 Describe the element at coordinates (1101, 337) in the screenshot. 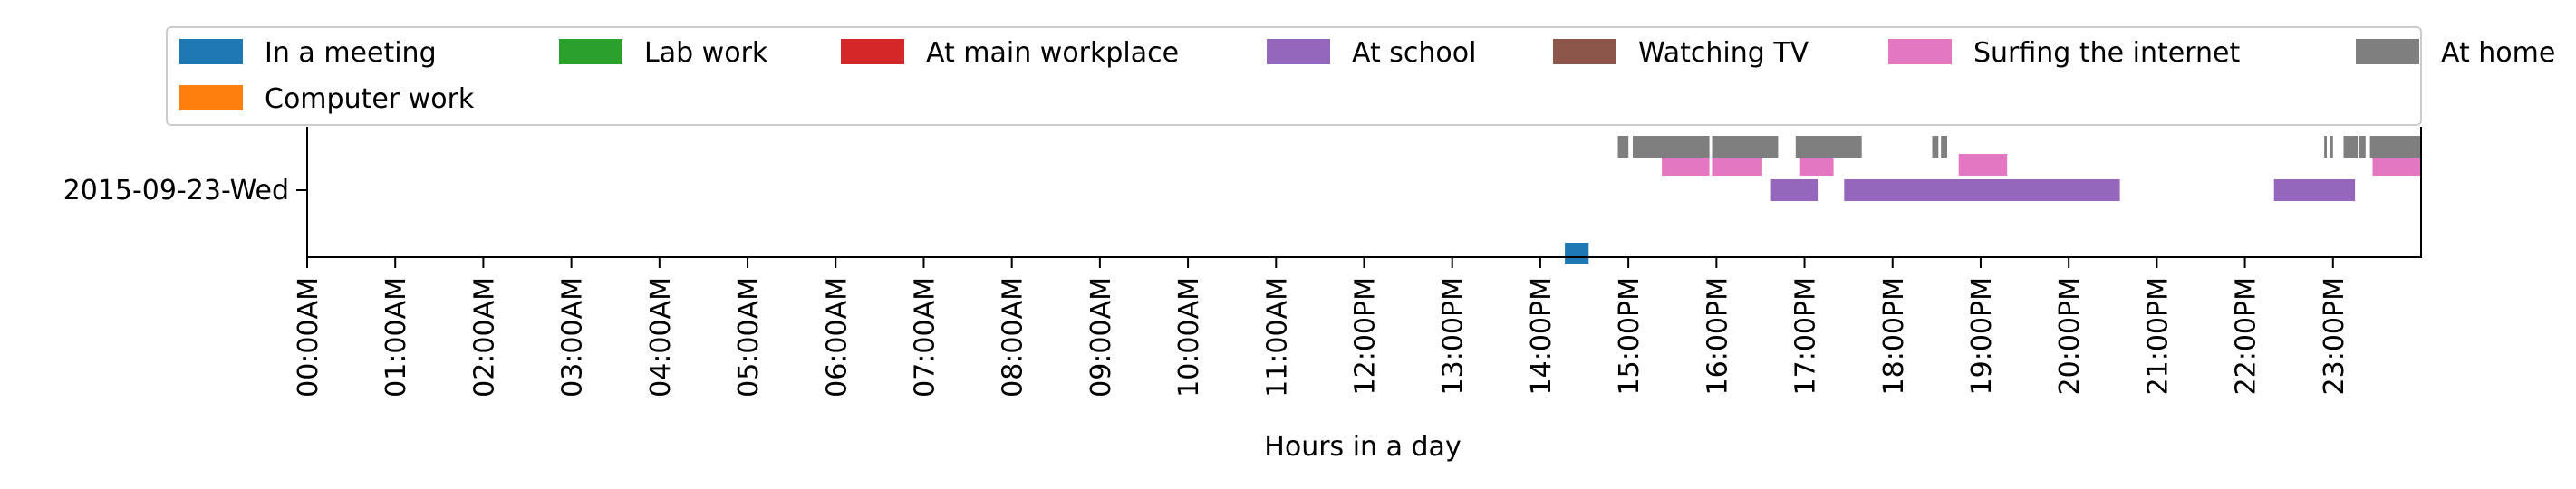

I see `x-tick-label: 09:00AM` at that location.